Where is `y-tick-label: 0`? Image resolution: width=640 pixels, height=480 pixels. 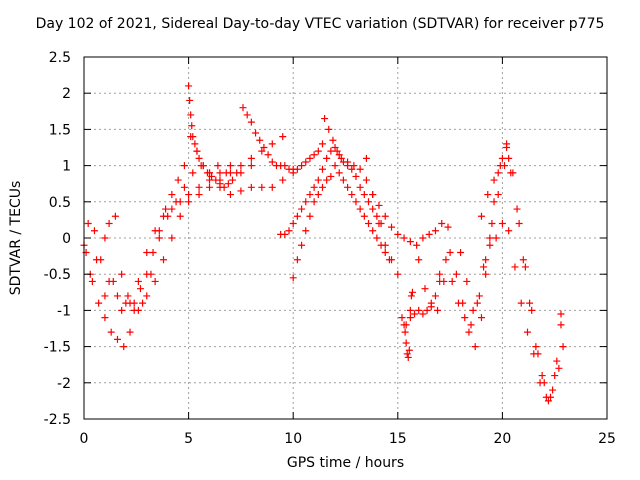
y-tick-label: 0 is located at coordinates (66, 239).